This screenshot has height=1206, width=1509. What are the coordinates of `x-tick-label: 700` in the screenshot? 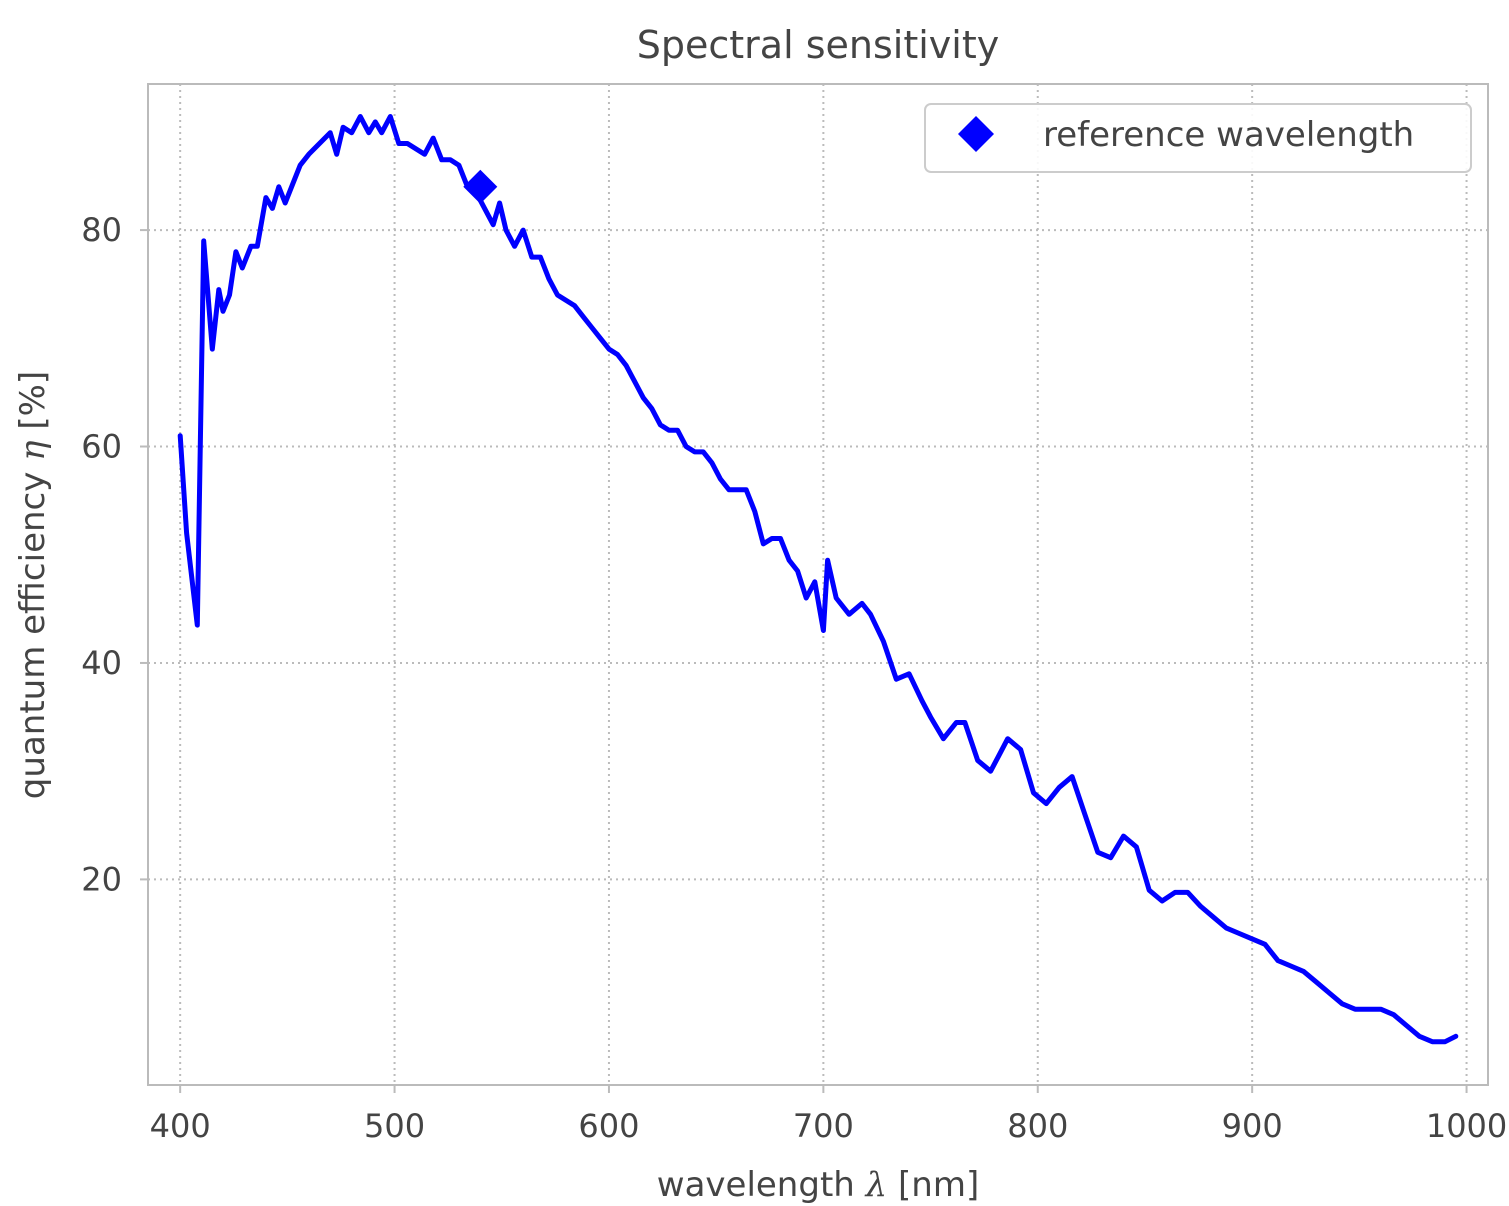 It's located at (823, 1126).